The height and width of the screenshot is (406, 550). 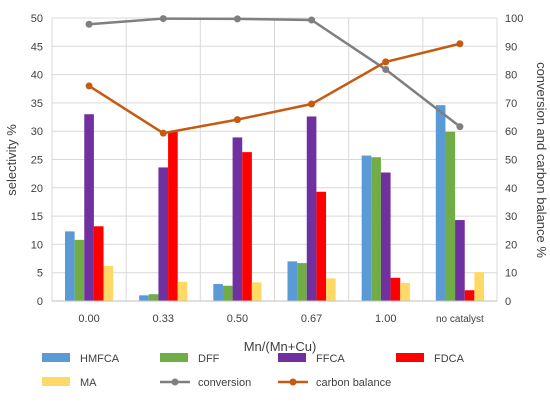 I want to click on legend-label-ma: MA, so click(x=88, y=383).